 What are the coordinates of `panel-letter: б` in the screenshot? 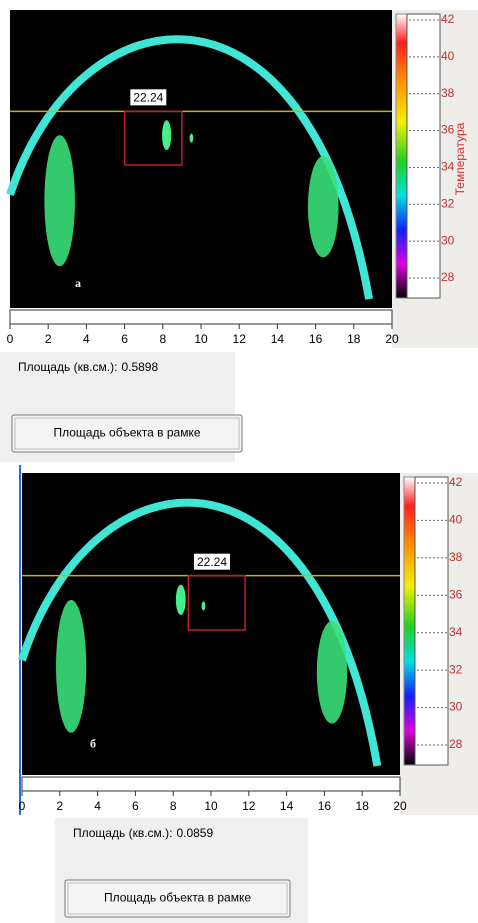 It's located at (93, 744).